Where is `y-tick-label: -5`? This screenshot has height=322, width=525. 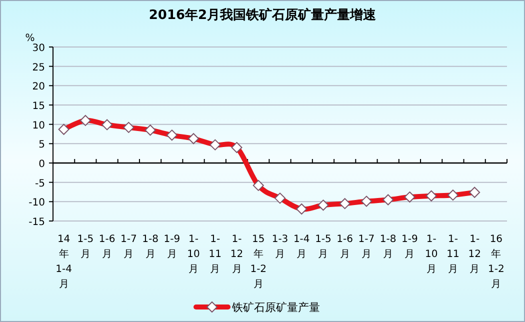 y-tick-label: -5 is located at coordinates (40, 184).